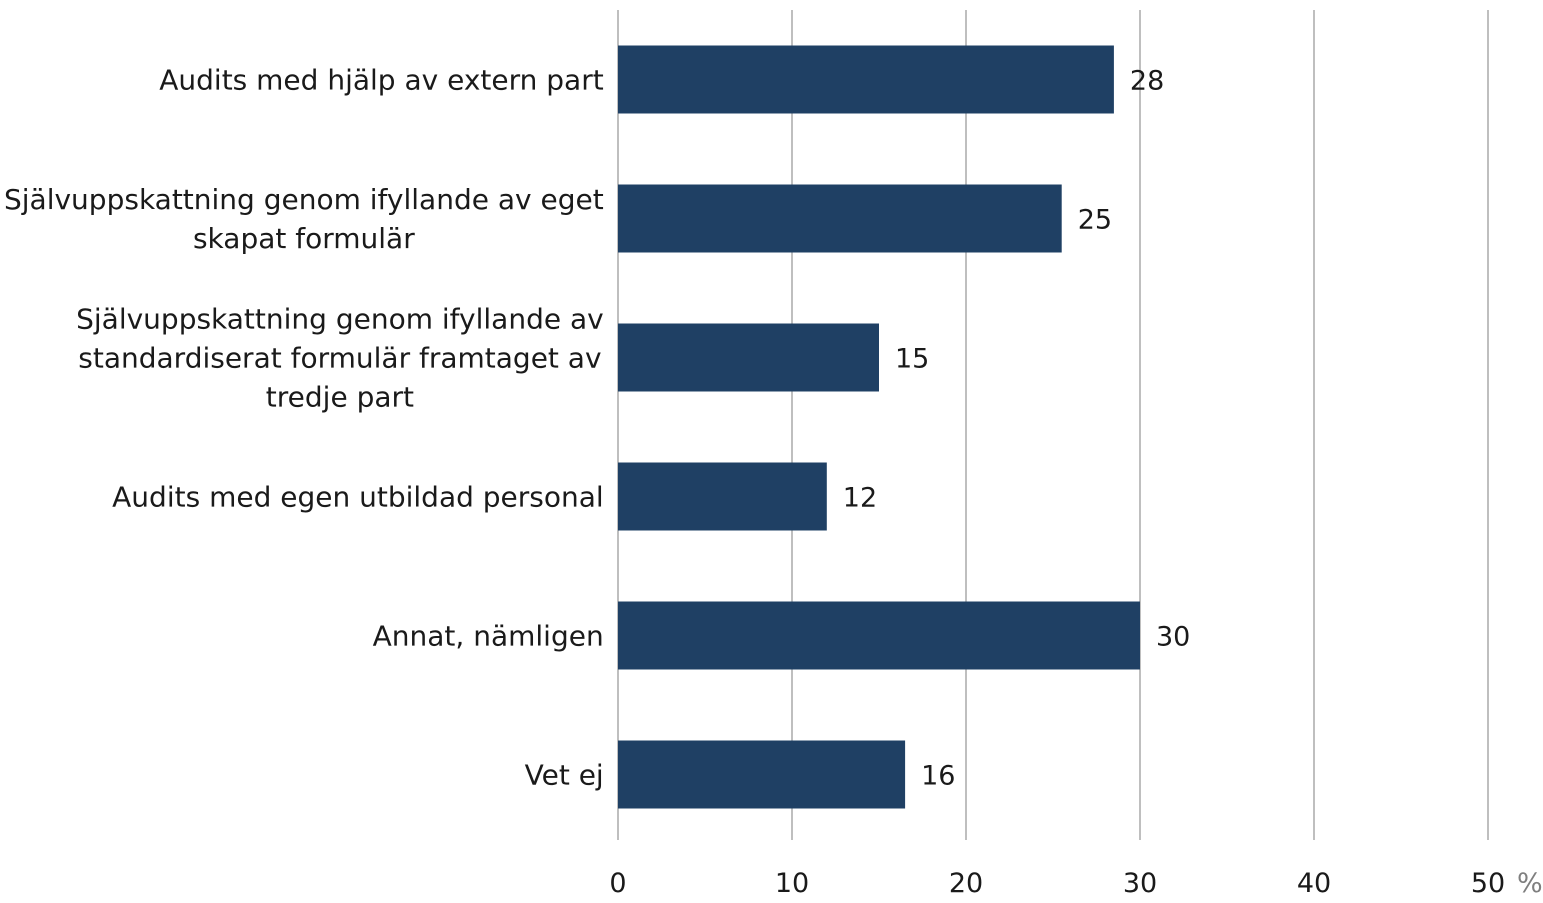 The width and height of the screenshot is (1543, 903). I want to click on x-tick-label-50: 50, so click(1488, 883).